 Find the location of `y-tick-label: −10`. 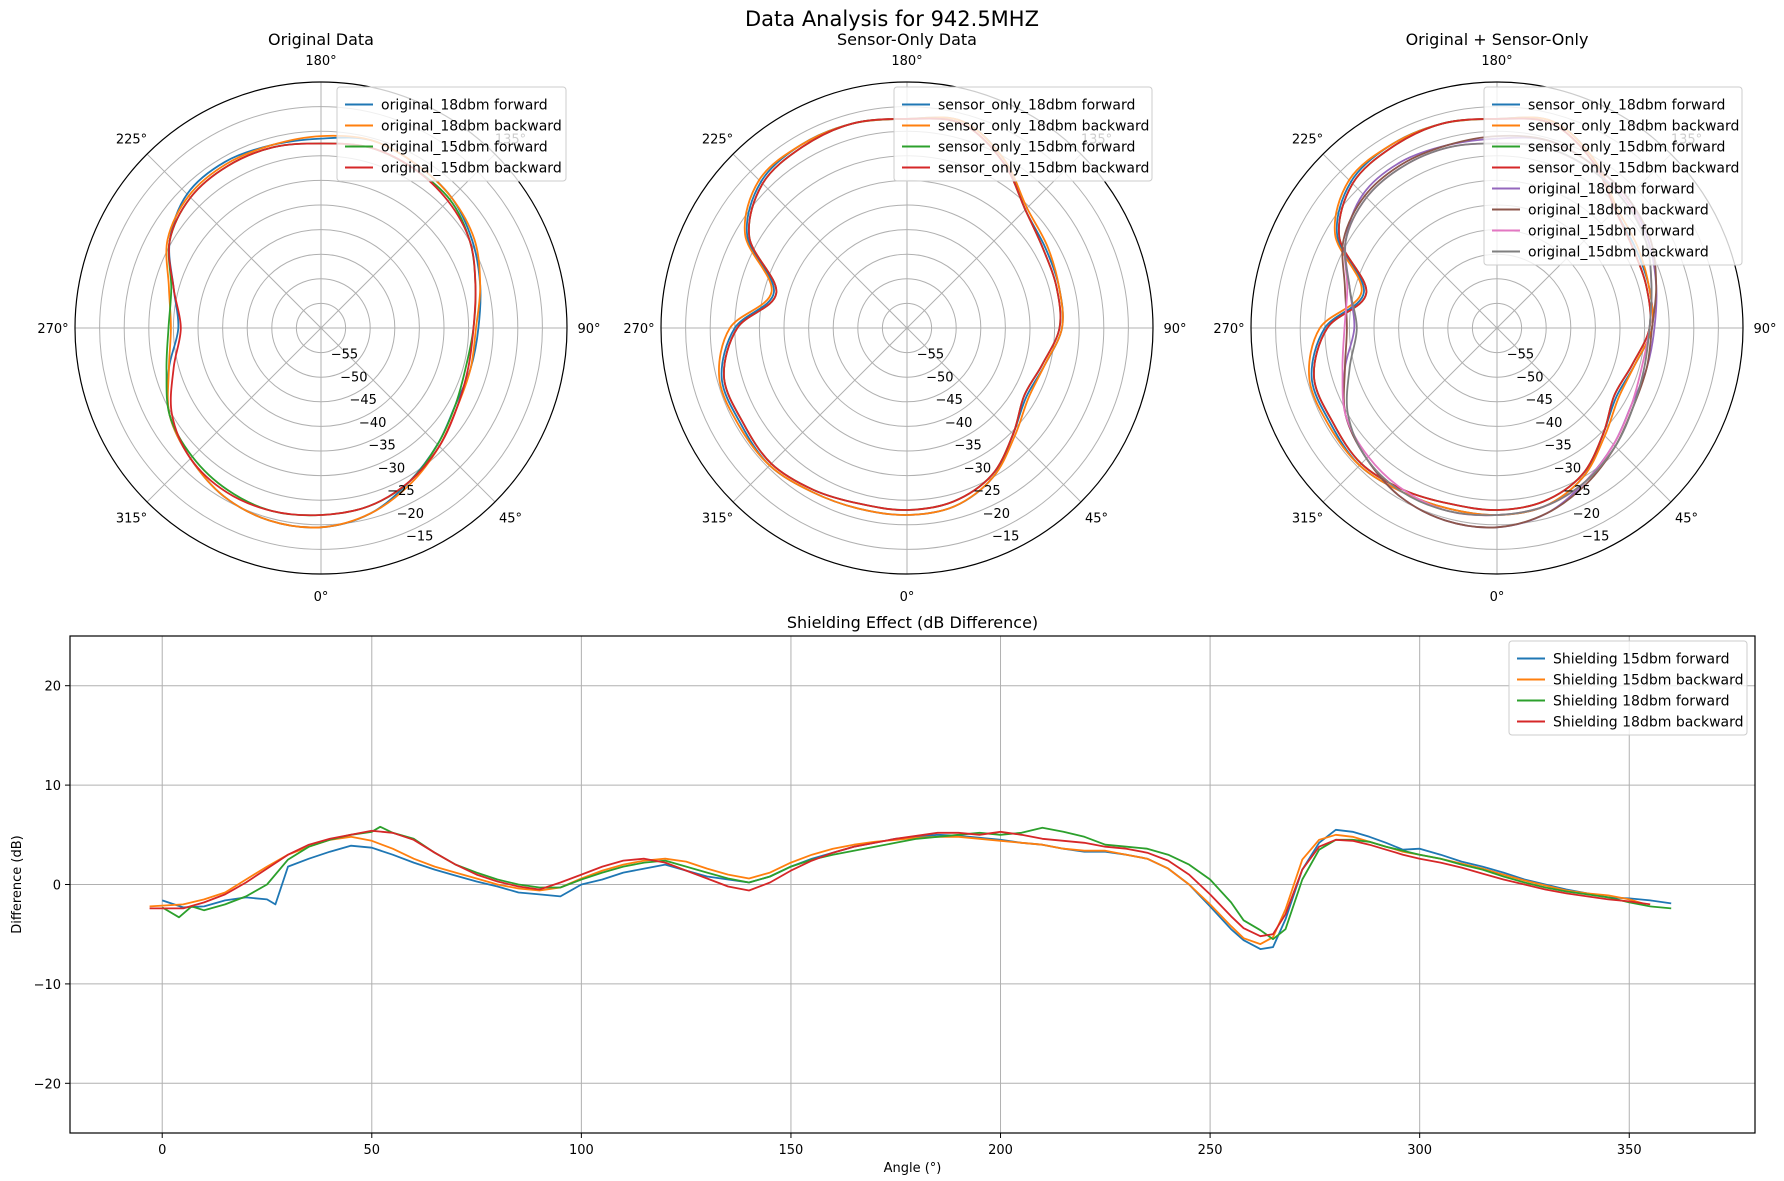

y-tick-label: −10 is located at coordinates (47, 985).